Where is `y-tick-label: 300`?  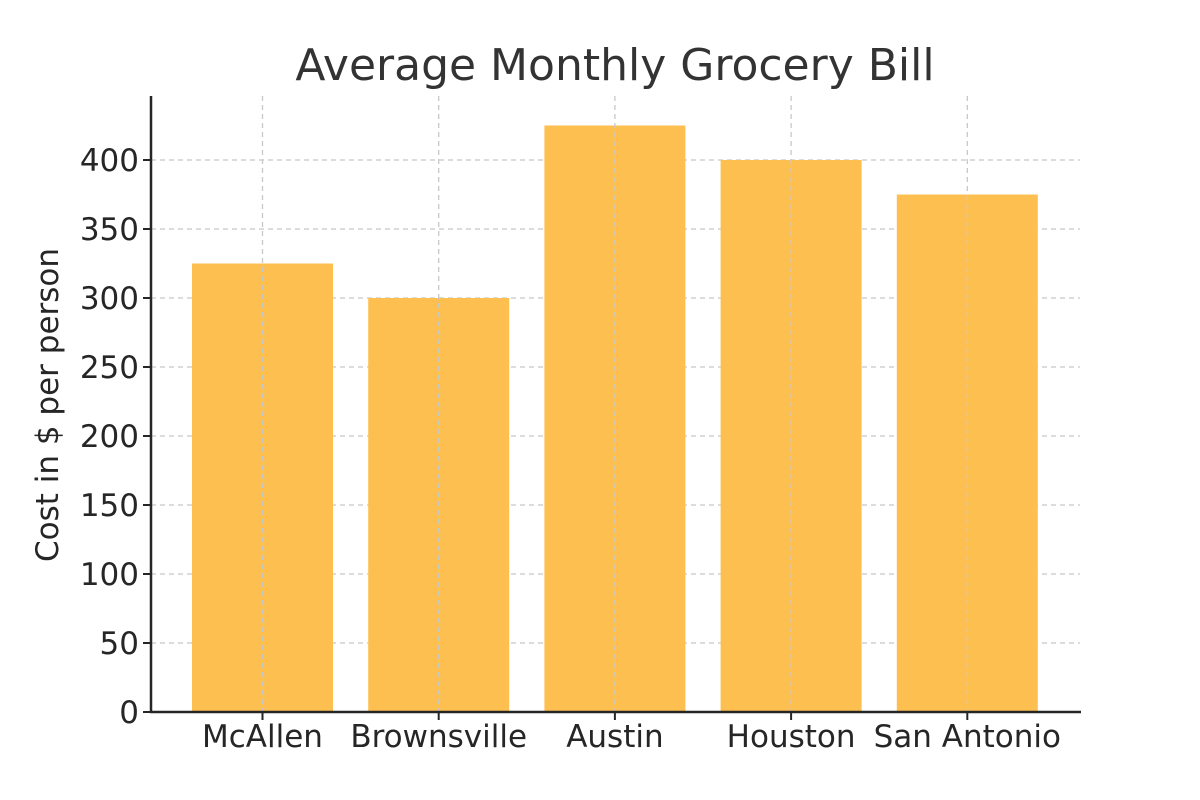
y-tick-label: 300 is located at coordinates (109, 299).